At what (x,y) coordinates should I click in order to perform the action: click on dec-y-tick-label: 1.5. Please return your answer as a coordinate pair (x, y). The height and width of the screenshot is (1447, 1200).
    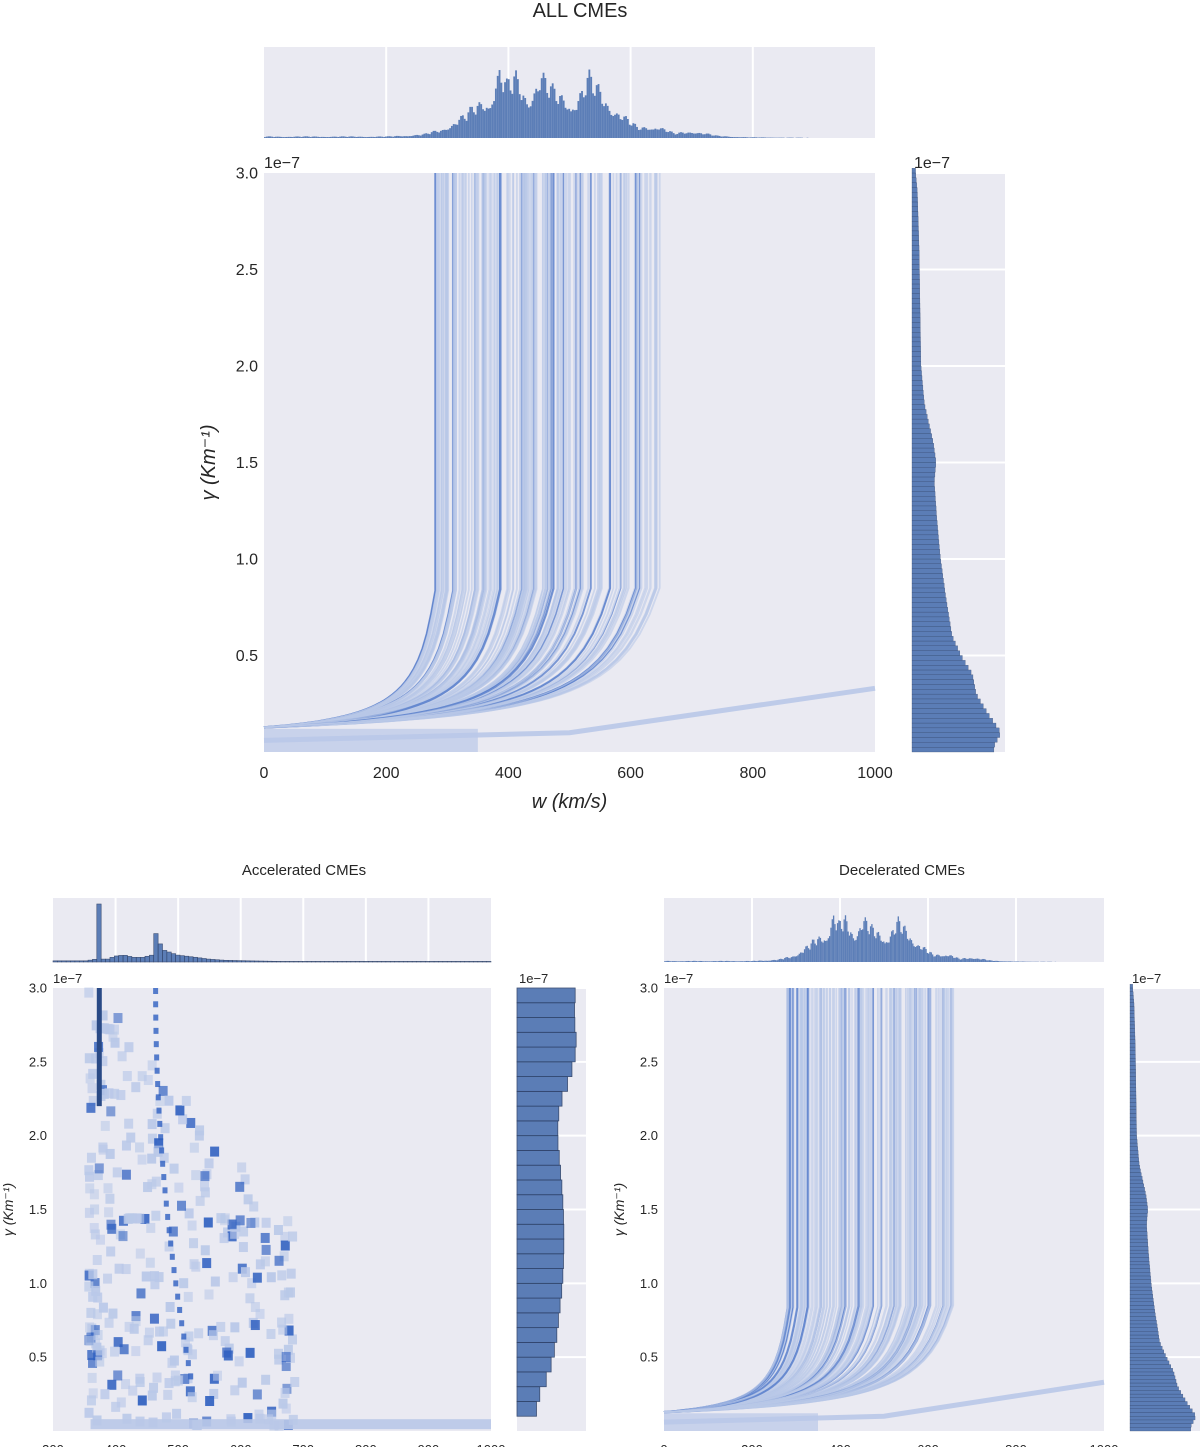
    Looking at the image, I should click on (649, 1209).